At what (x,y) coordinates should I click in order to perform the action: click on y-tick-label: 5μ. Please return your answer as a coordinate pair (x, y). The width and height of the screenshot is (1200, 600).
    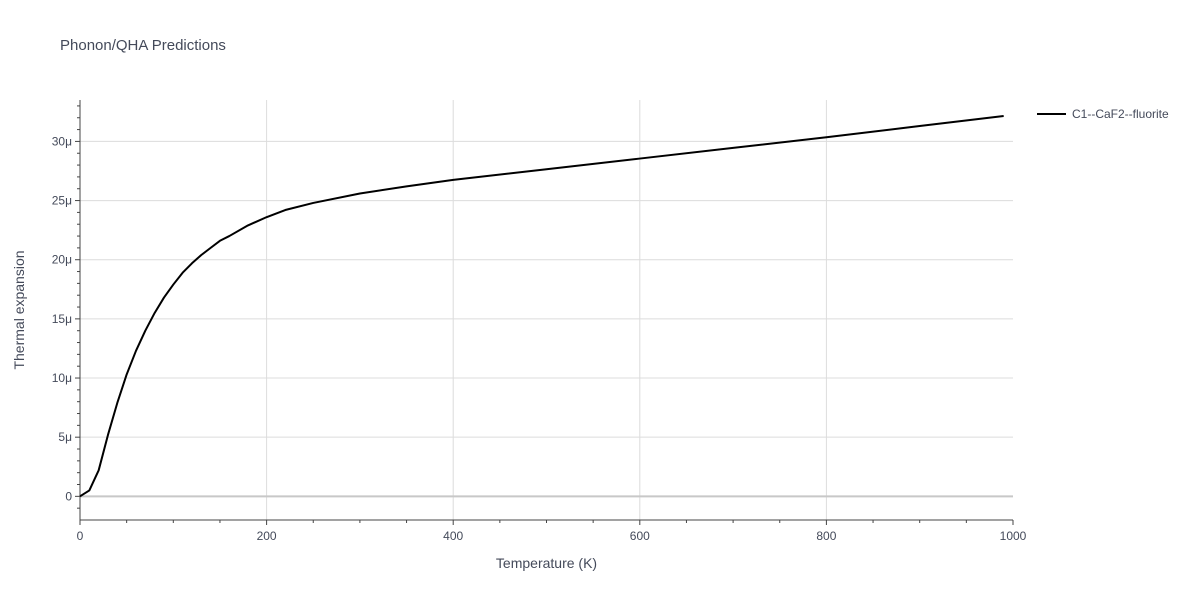
    Looking at the image, I should click on (65, 437).